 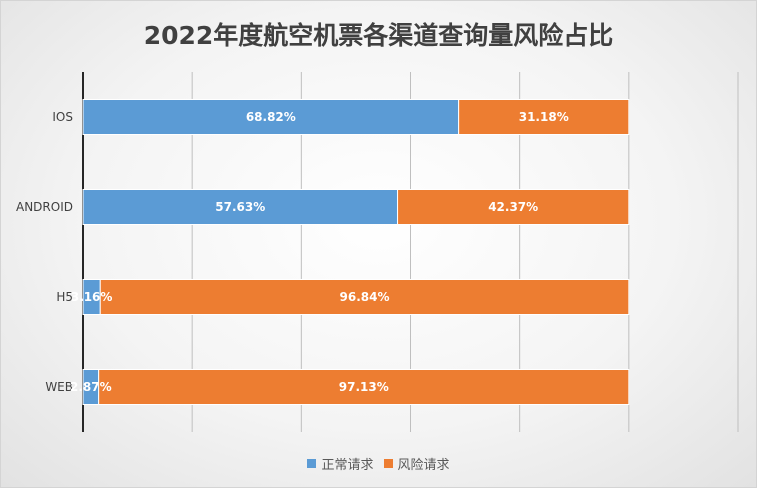 I want to click on category-label: H5, so click(x=64, y=297).